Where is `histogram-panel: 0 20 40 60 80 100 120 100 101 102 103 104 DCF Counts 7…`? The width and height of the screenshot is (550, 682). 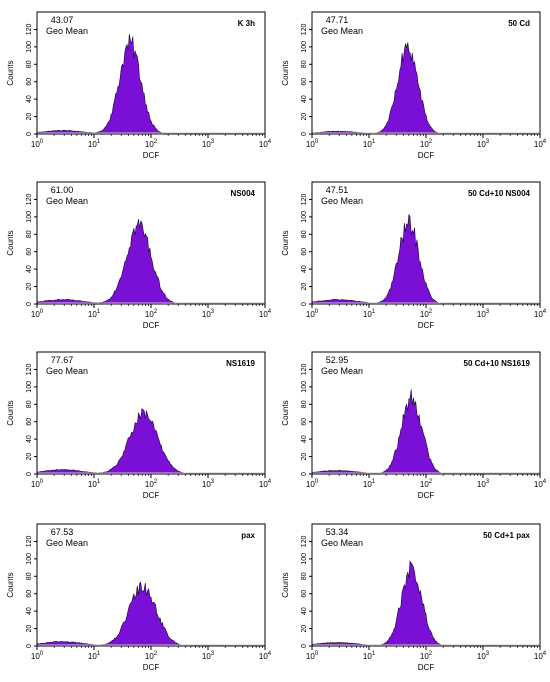
histogram-panel: 0 20 40 60 80 100 120 100 101 102 103 104 DCF Counts 7… is located at coordinates (137, 425).